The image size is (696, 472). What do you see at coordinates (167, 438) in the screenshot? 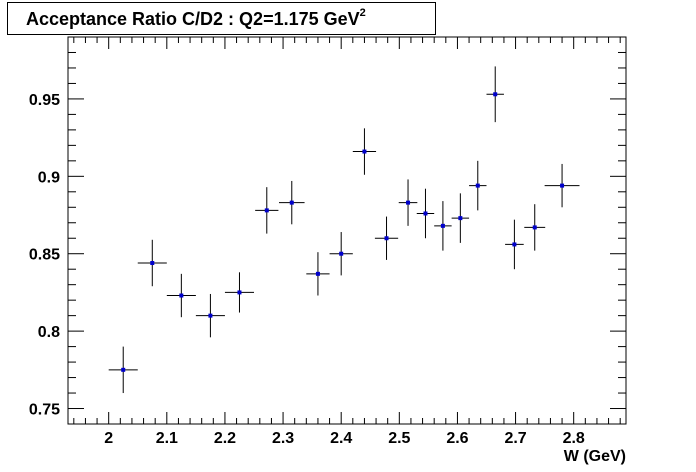
I see `x-tick-label: 2.1` at bounding box center [167, 438].